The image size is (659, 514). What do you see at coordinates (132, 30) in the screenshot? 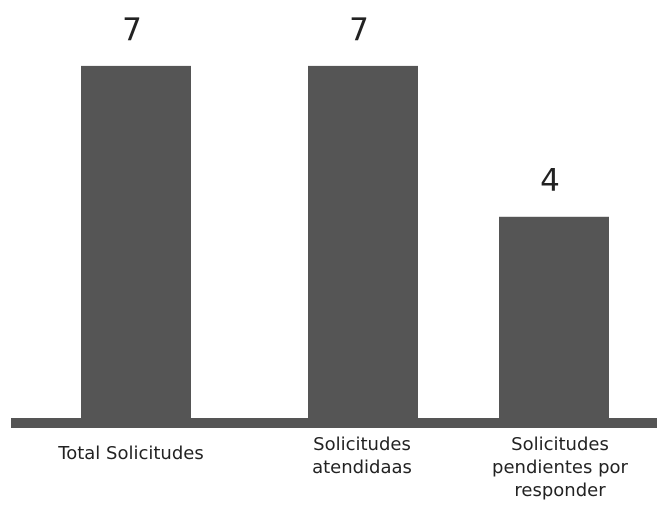
I see `data-label-1: 7` at bounding box center [132, 30].